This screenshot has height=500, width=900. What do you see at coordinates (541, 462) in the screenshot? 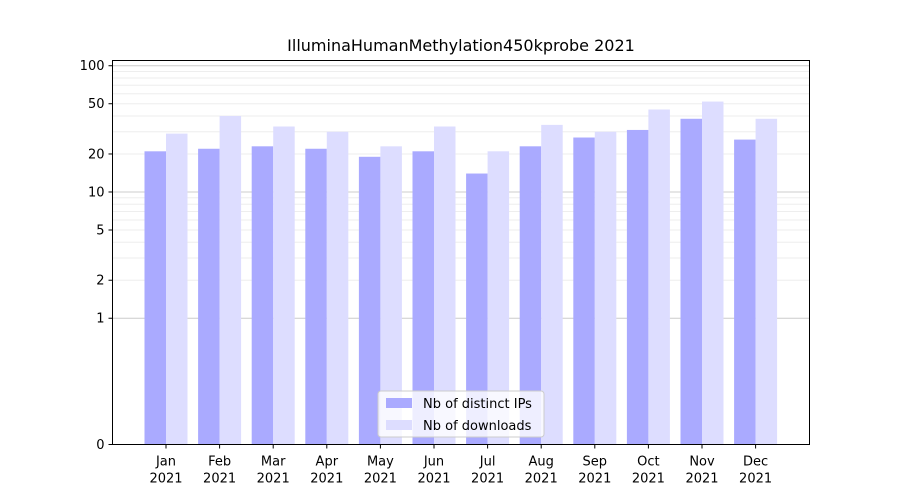
I see `x-tick-label-month: Aug` at bounding box center [541, 462].